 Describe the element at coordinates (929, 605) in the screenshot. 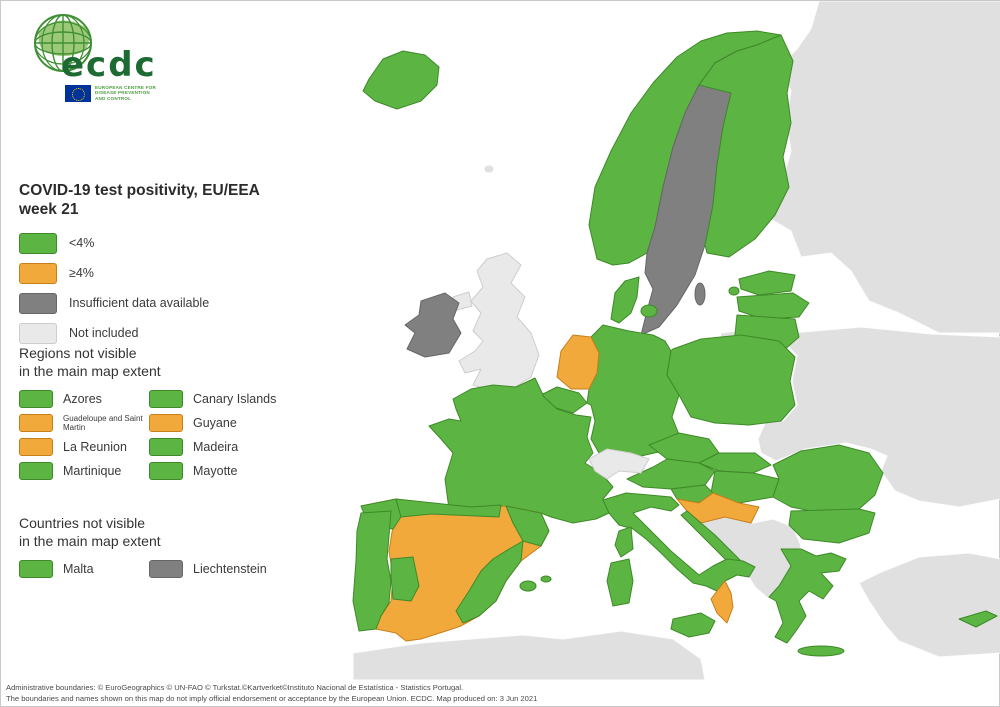

I see `map-turkey` at that location.